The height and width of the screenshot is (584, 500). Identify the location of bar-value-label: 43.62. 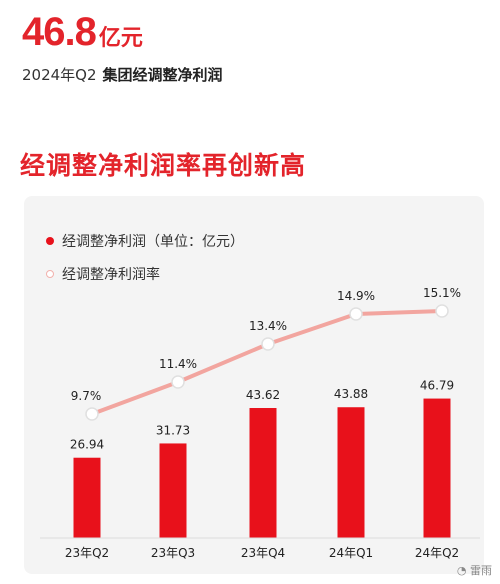
(263, 395).